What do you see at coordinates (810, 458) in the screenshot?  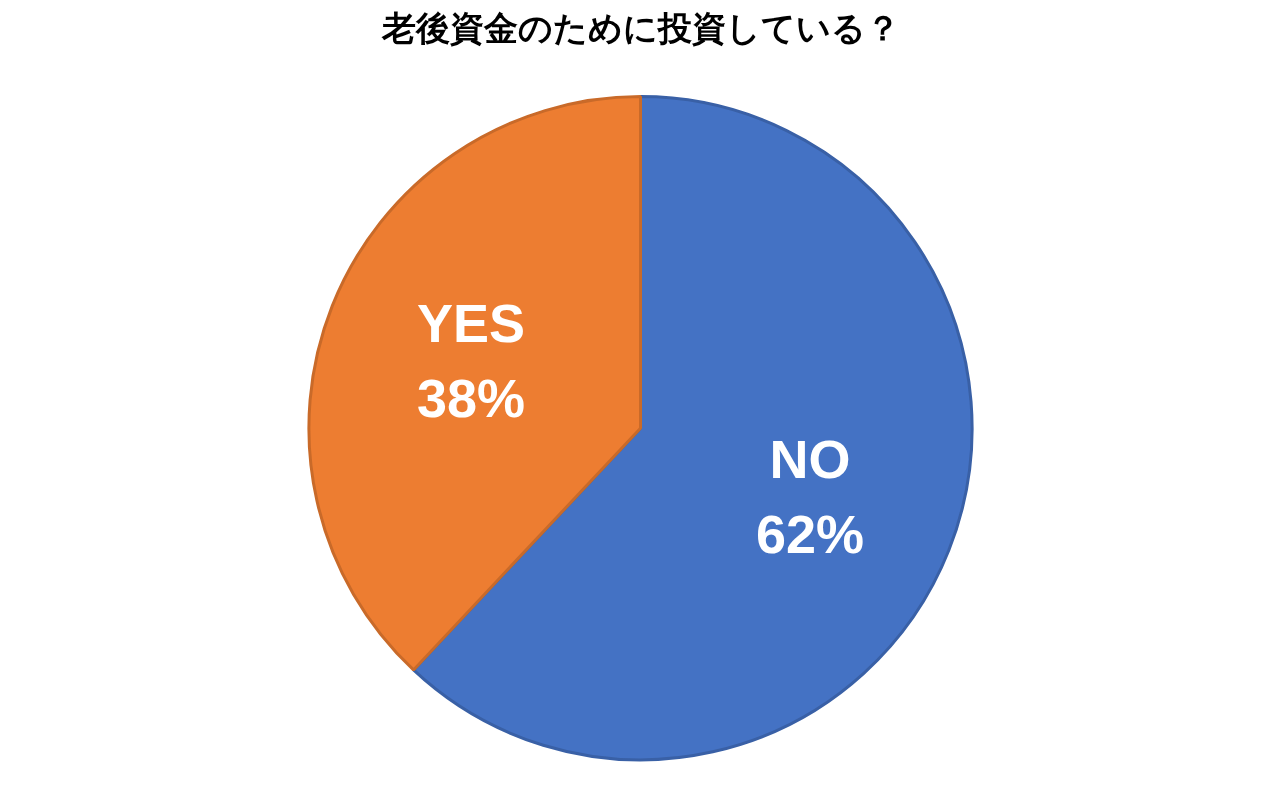 I see `slice-label: NO` at bounding box center [810, 458].